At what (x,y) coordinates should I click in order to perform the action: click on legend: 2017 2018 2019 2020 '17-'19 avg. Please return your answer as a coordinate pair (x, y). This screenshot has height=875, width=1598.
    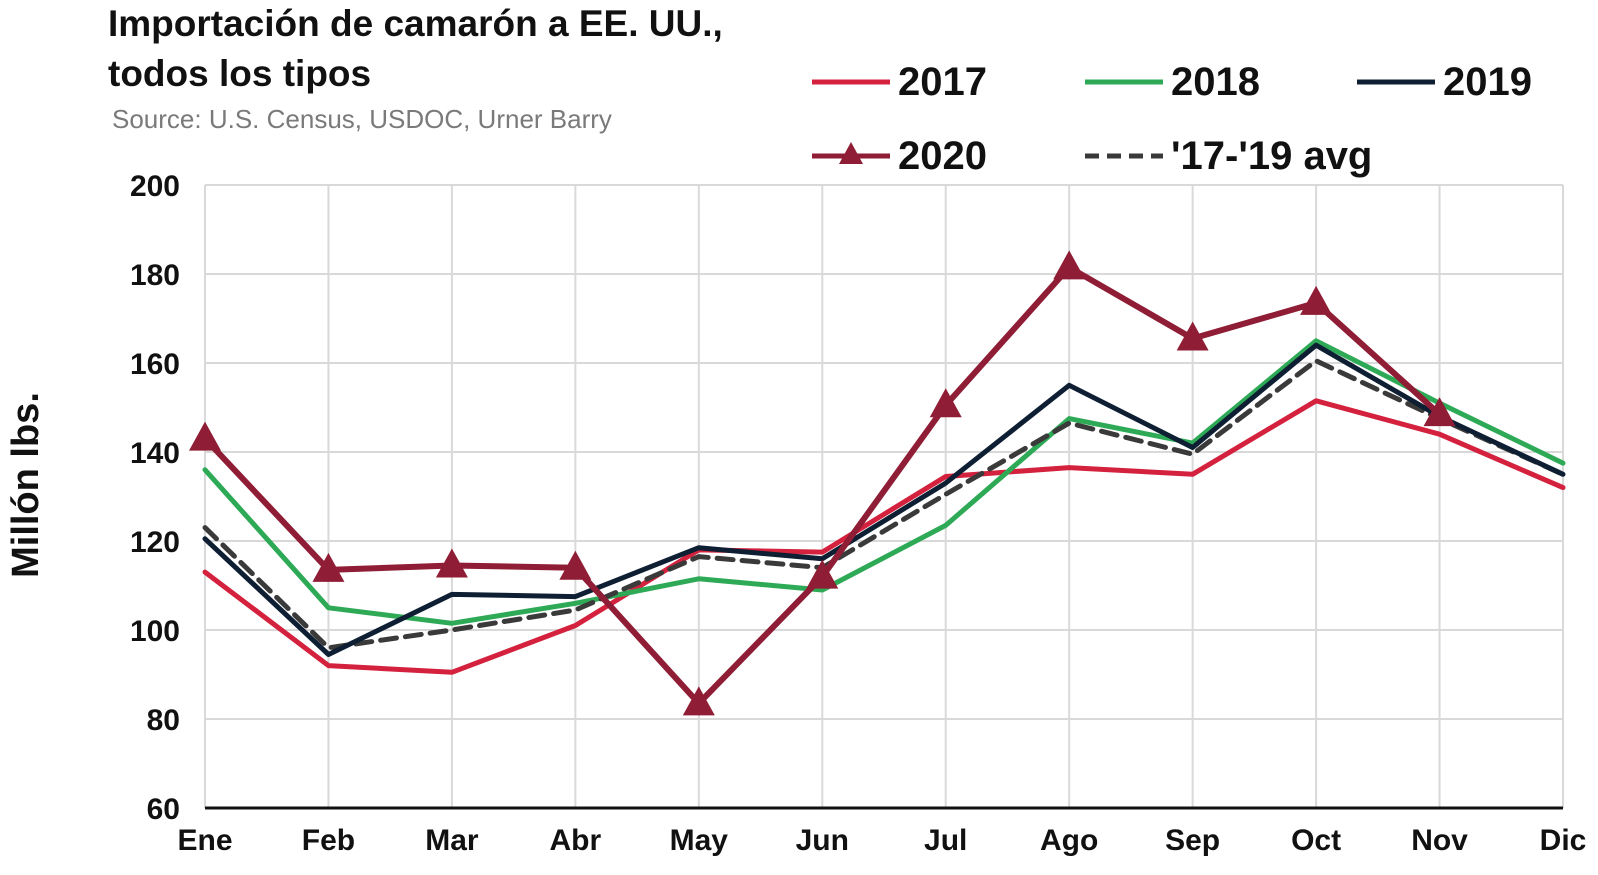
    Looking at the image, I should click on (1172, 119).